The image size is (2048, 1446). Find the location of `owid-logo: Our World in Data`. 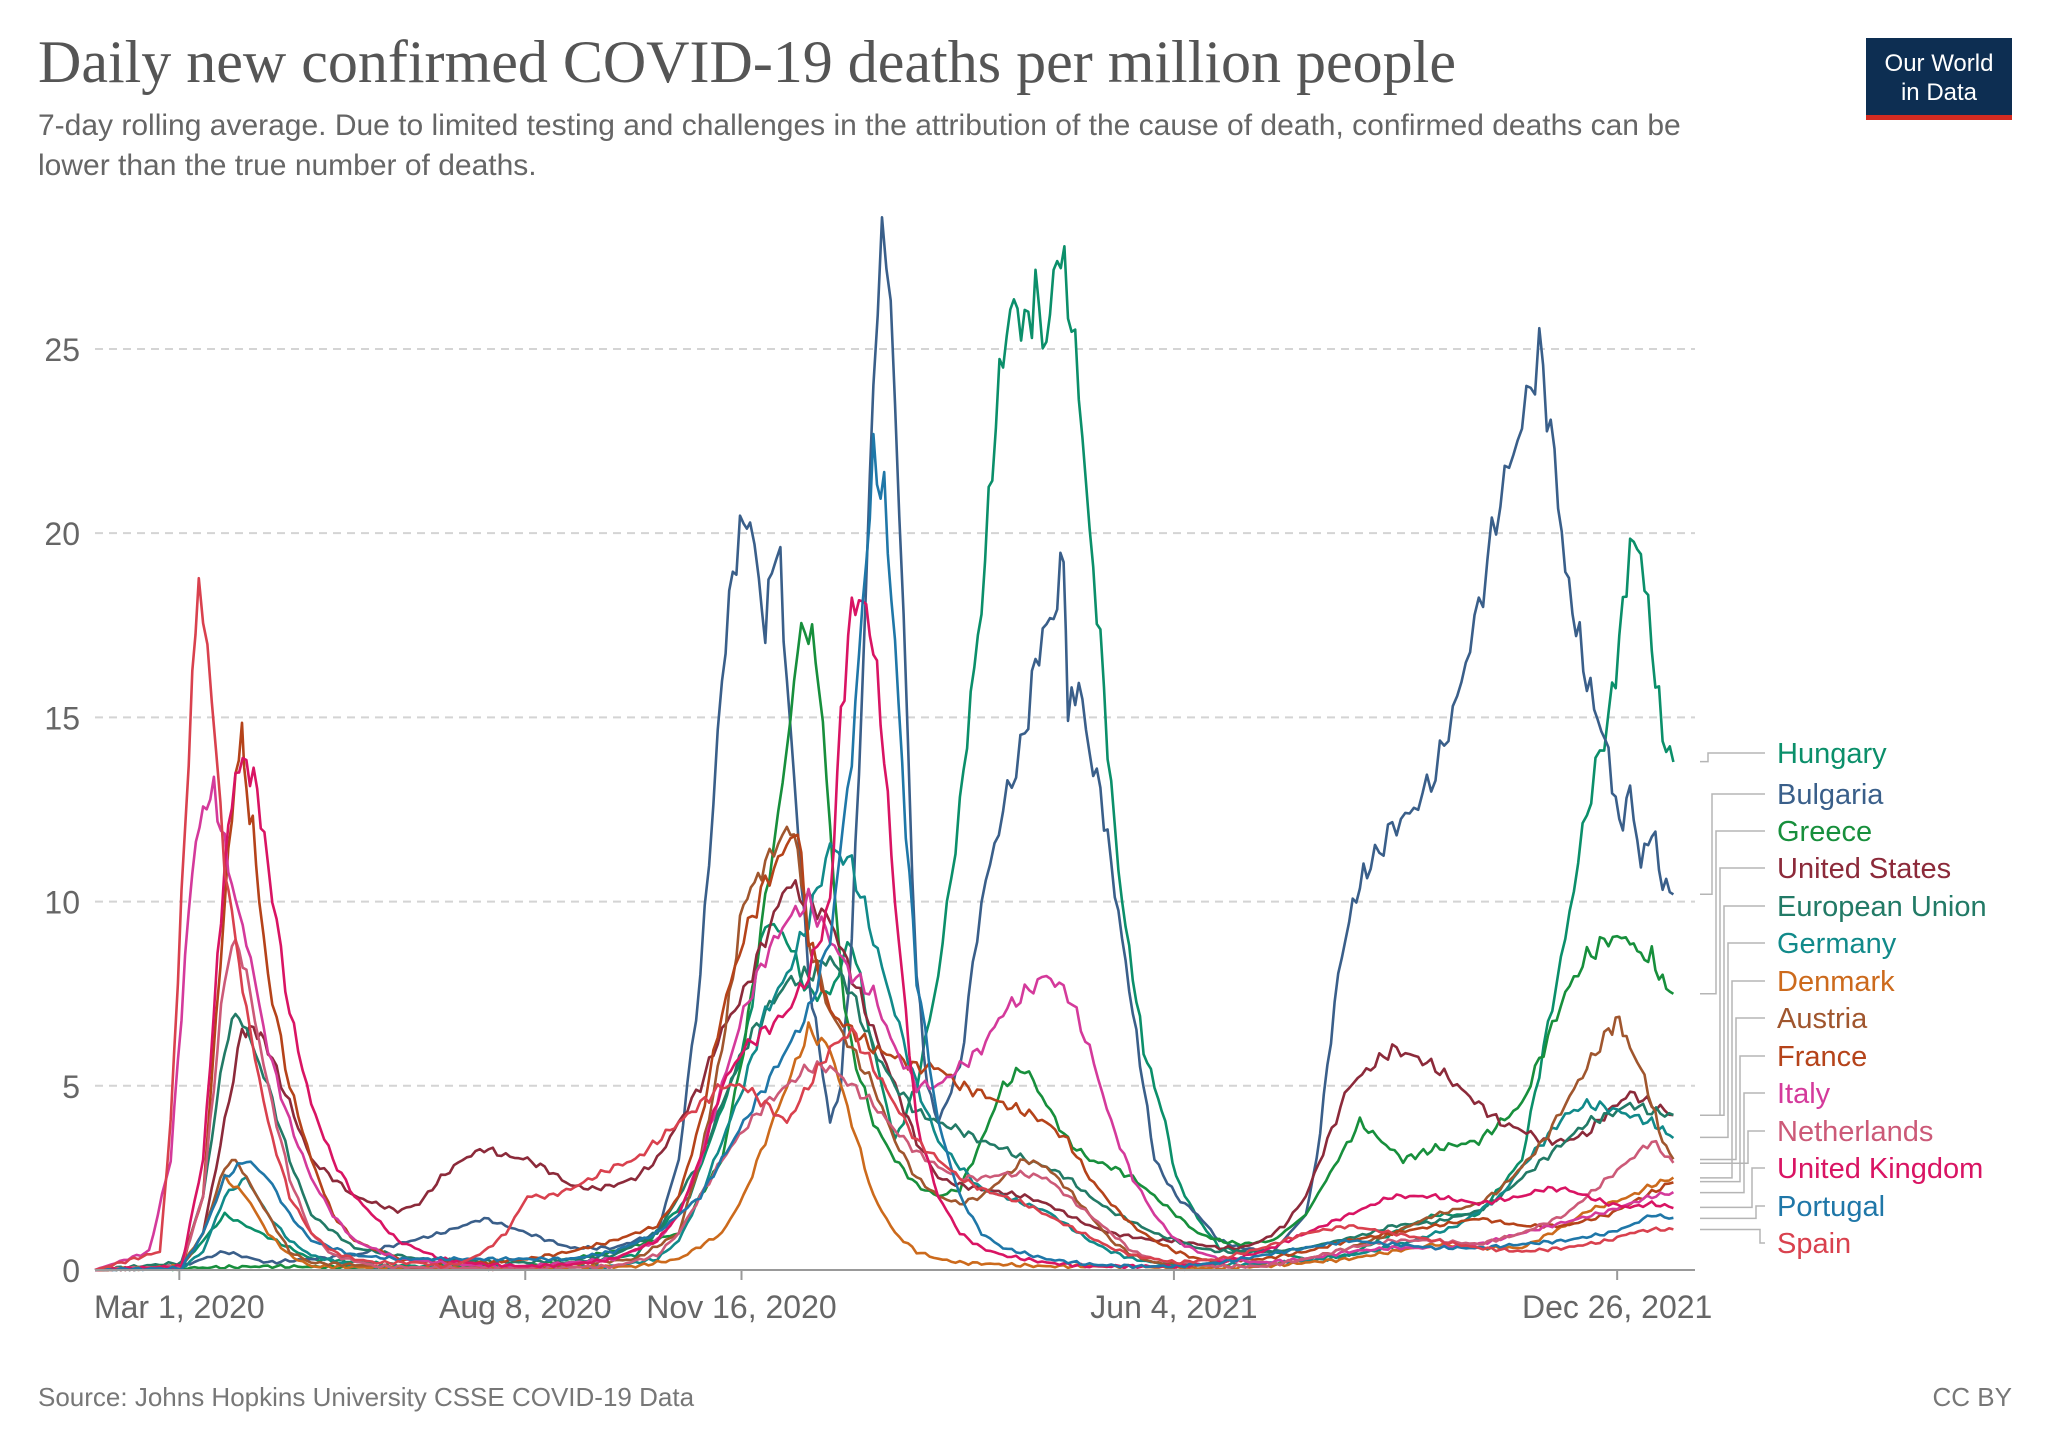

owid-logo: Our World in Data is located at coordinates (1939, 79).